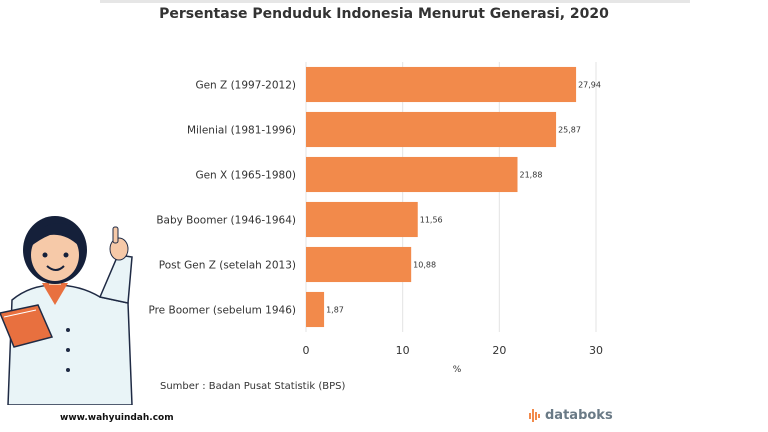 The height and width of the screenshot is (432, 768). Describe the element at coordinates (569, 130) in the screenshot. I see `data-label: 25,87` at that location.